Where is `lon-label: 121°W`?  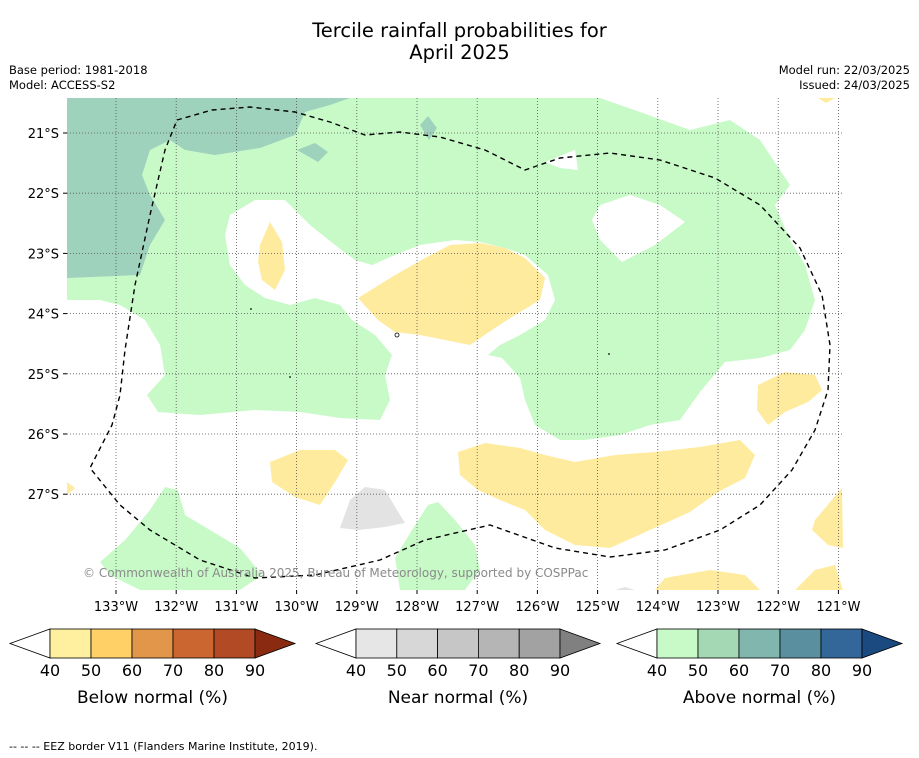 lon-label: 121°W is located at coordinates (838, 607).